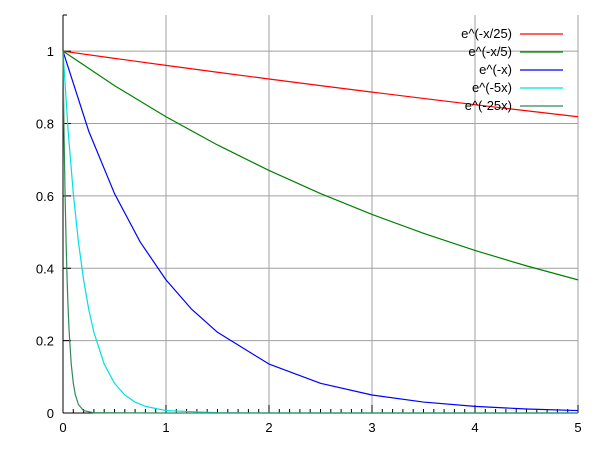 This screenshot has height=450, width=600. I want to click on legend-label-5: e^(-25x), so click(488, 105).